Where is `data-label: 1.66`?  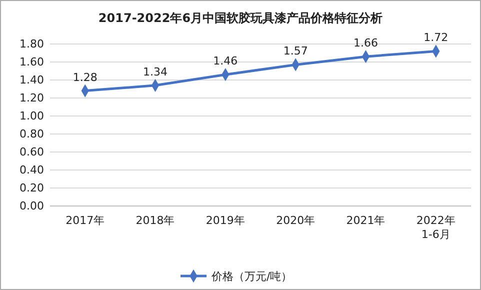
data-label: 1.66 is located at coordinates (366, 43).